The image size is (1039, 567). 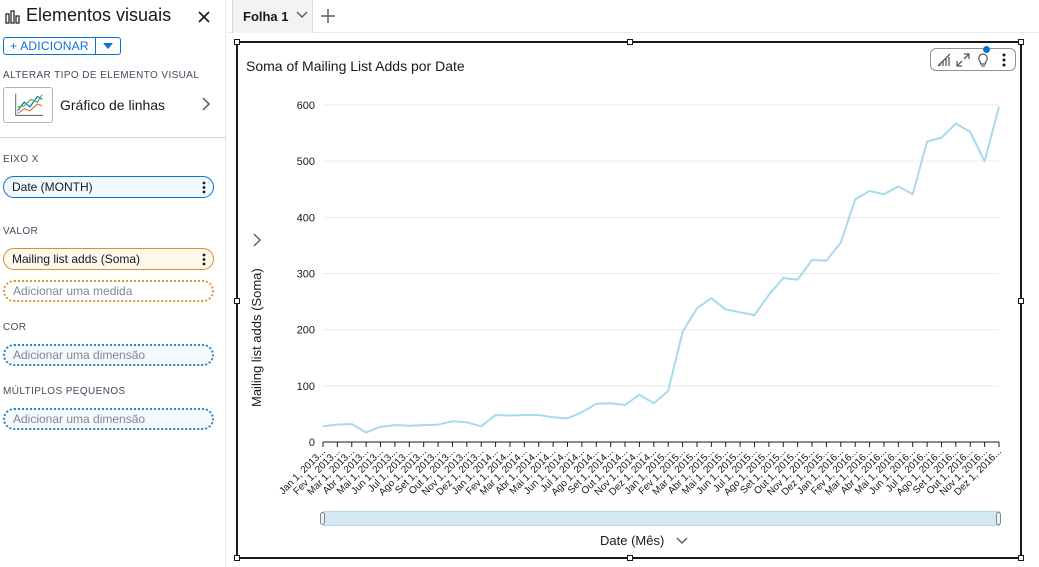 I want to click on add-measure-text: Adicionar uma medida, so click(x=73, y=291).